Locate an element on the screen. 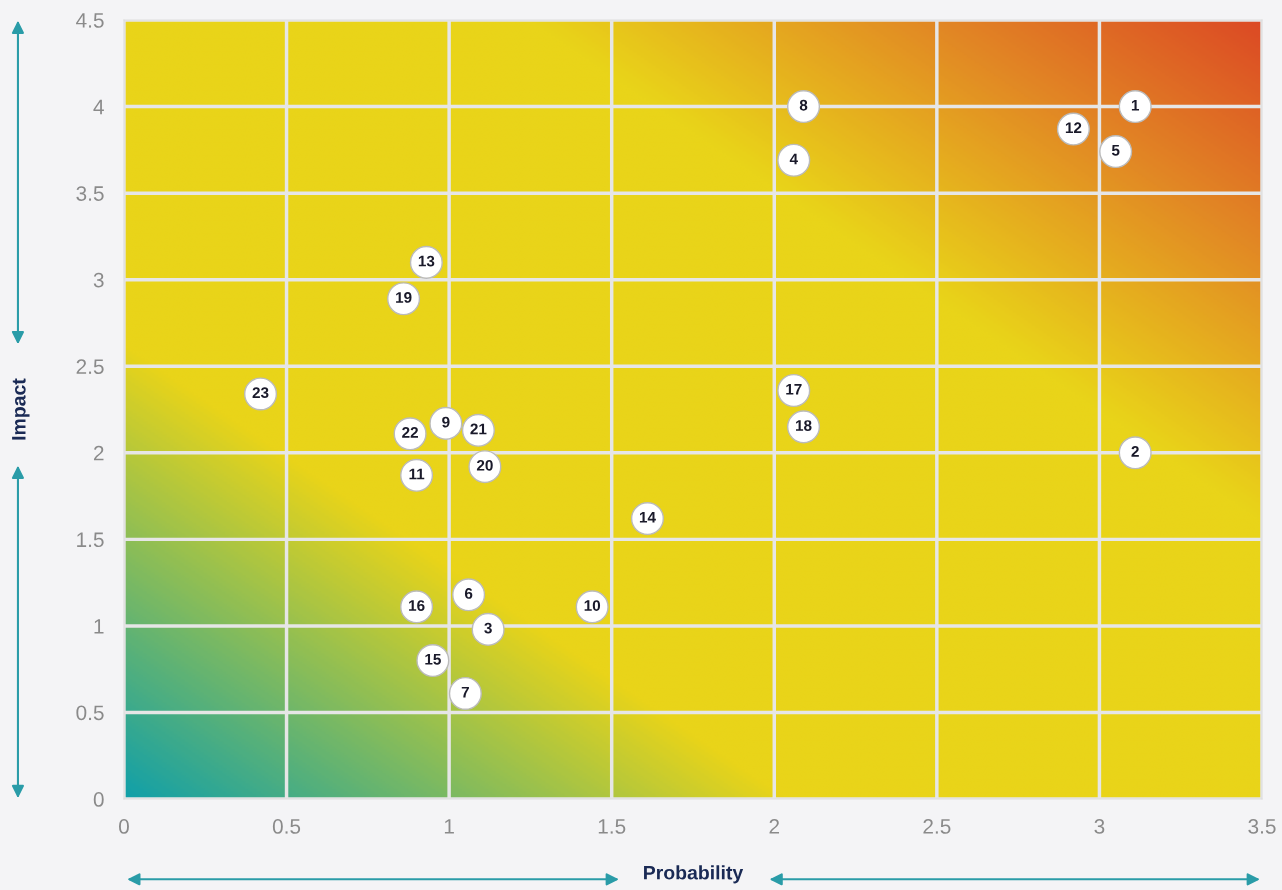 This screenshot has height=890, width=1282. annotation: 7 is located at coordinates (465, 692).